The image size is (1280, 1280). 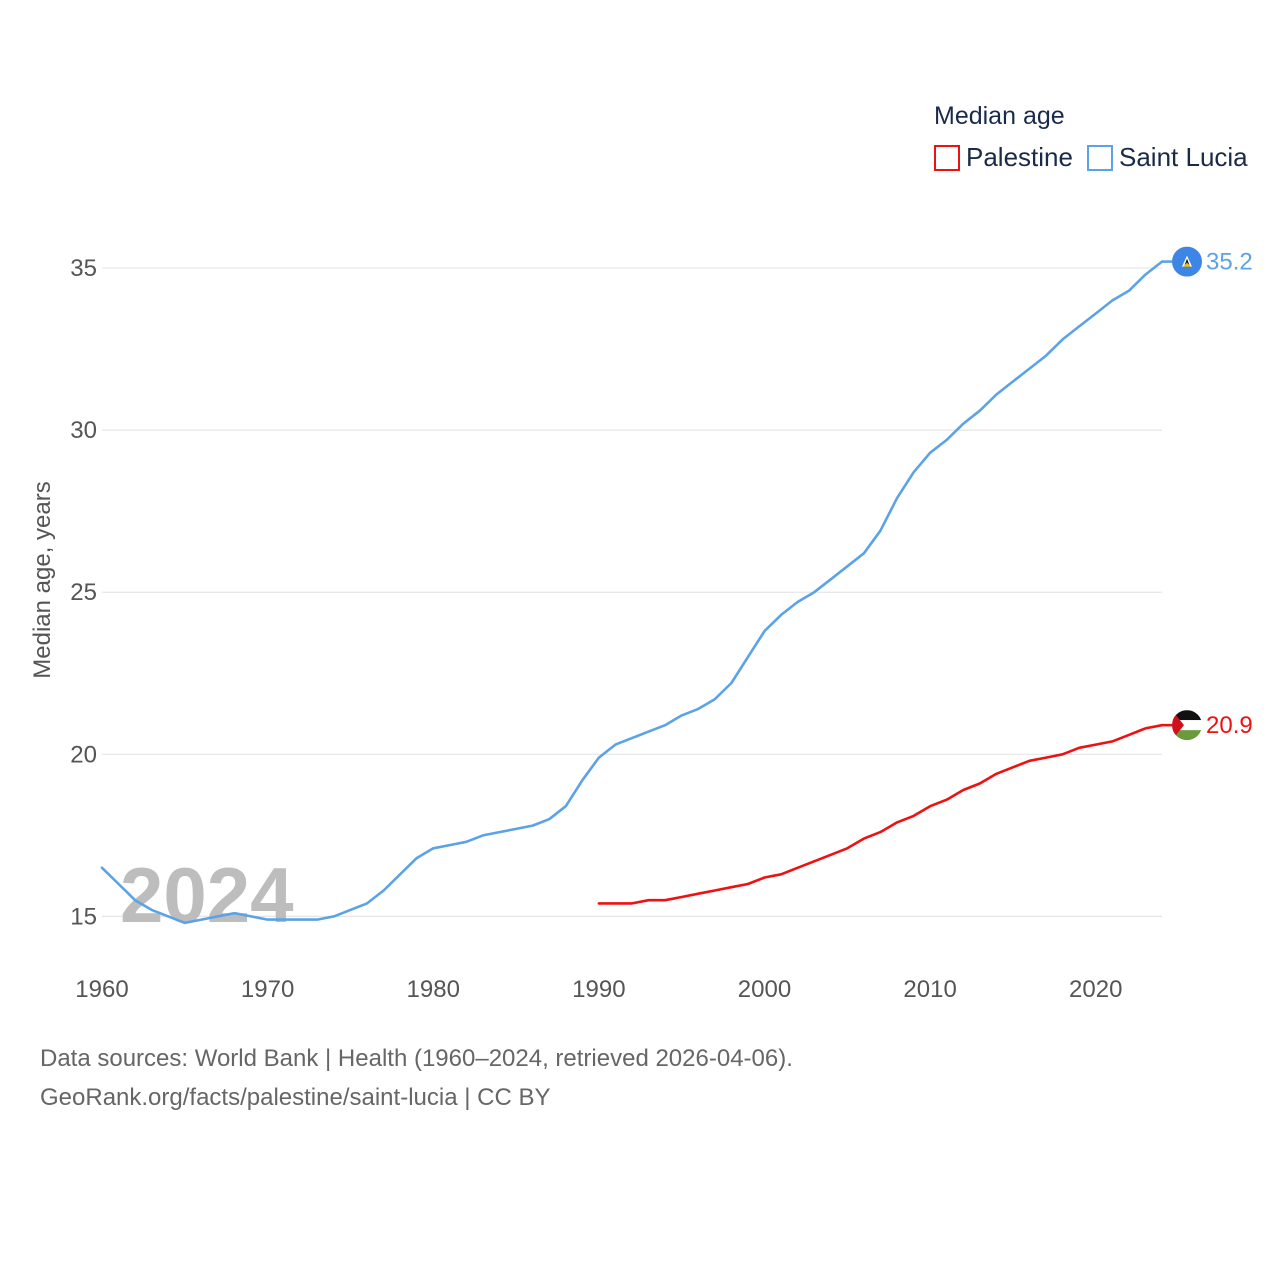 I want to click on end-value-label-palestine: 20.9, so click(x=1229, y=725).